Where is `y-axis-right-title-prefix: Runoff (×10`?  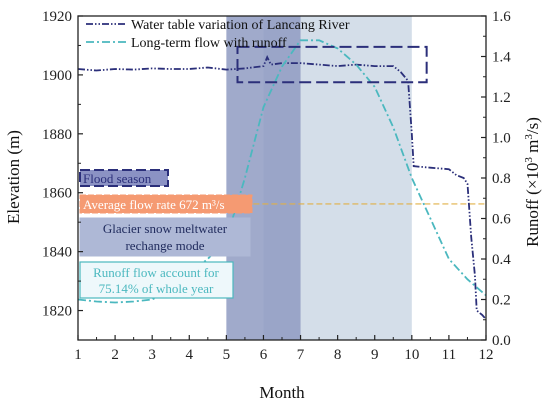 y-axis-right-title-prefix: Runoff (×10 is located at coordinates (532, 205).